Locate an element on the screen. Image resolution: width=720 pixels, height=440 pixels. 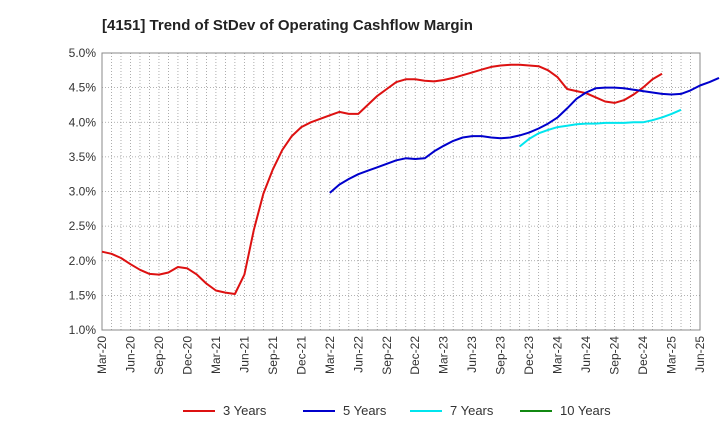
x-tick-label: Jun-21 is located at coordinates (244, 354).